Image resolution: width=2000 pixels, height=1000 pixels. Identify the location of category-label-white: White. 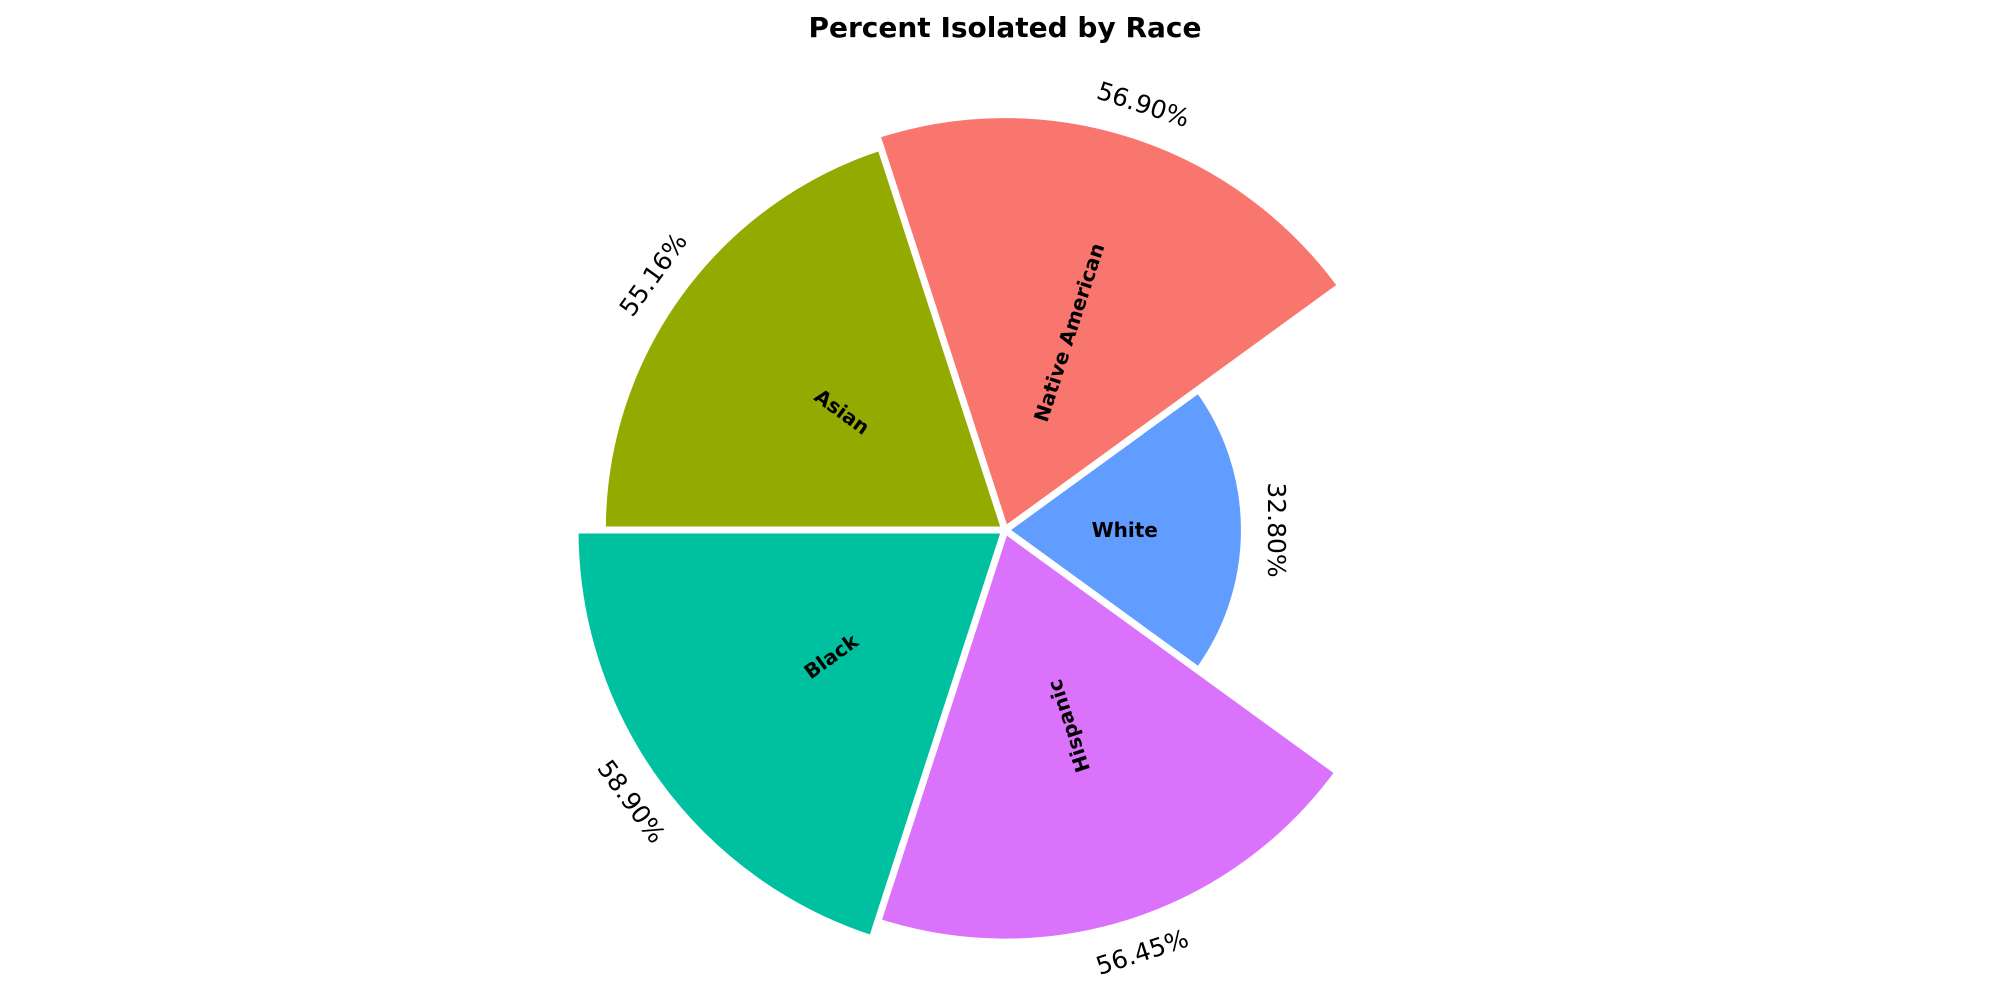
(1125, 530).